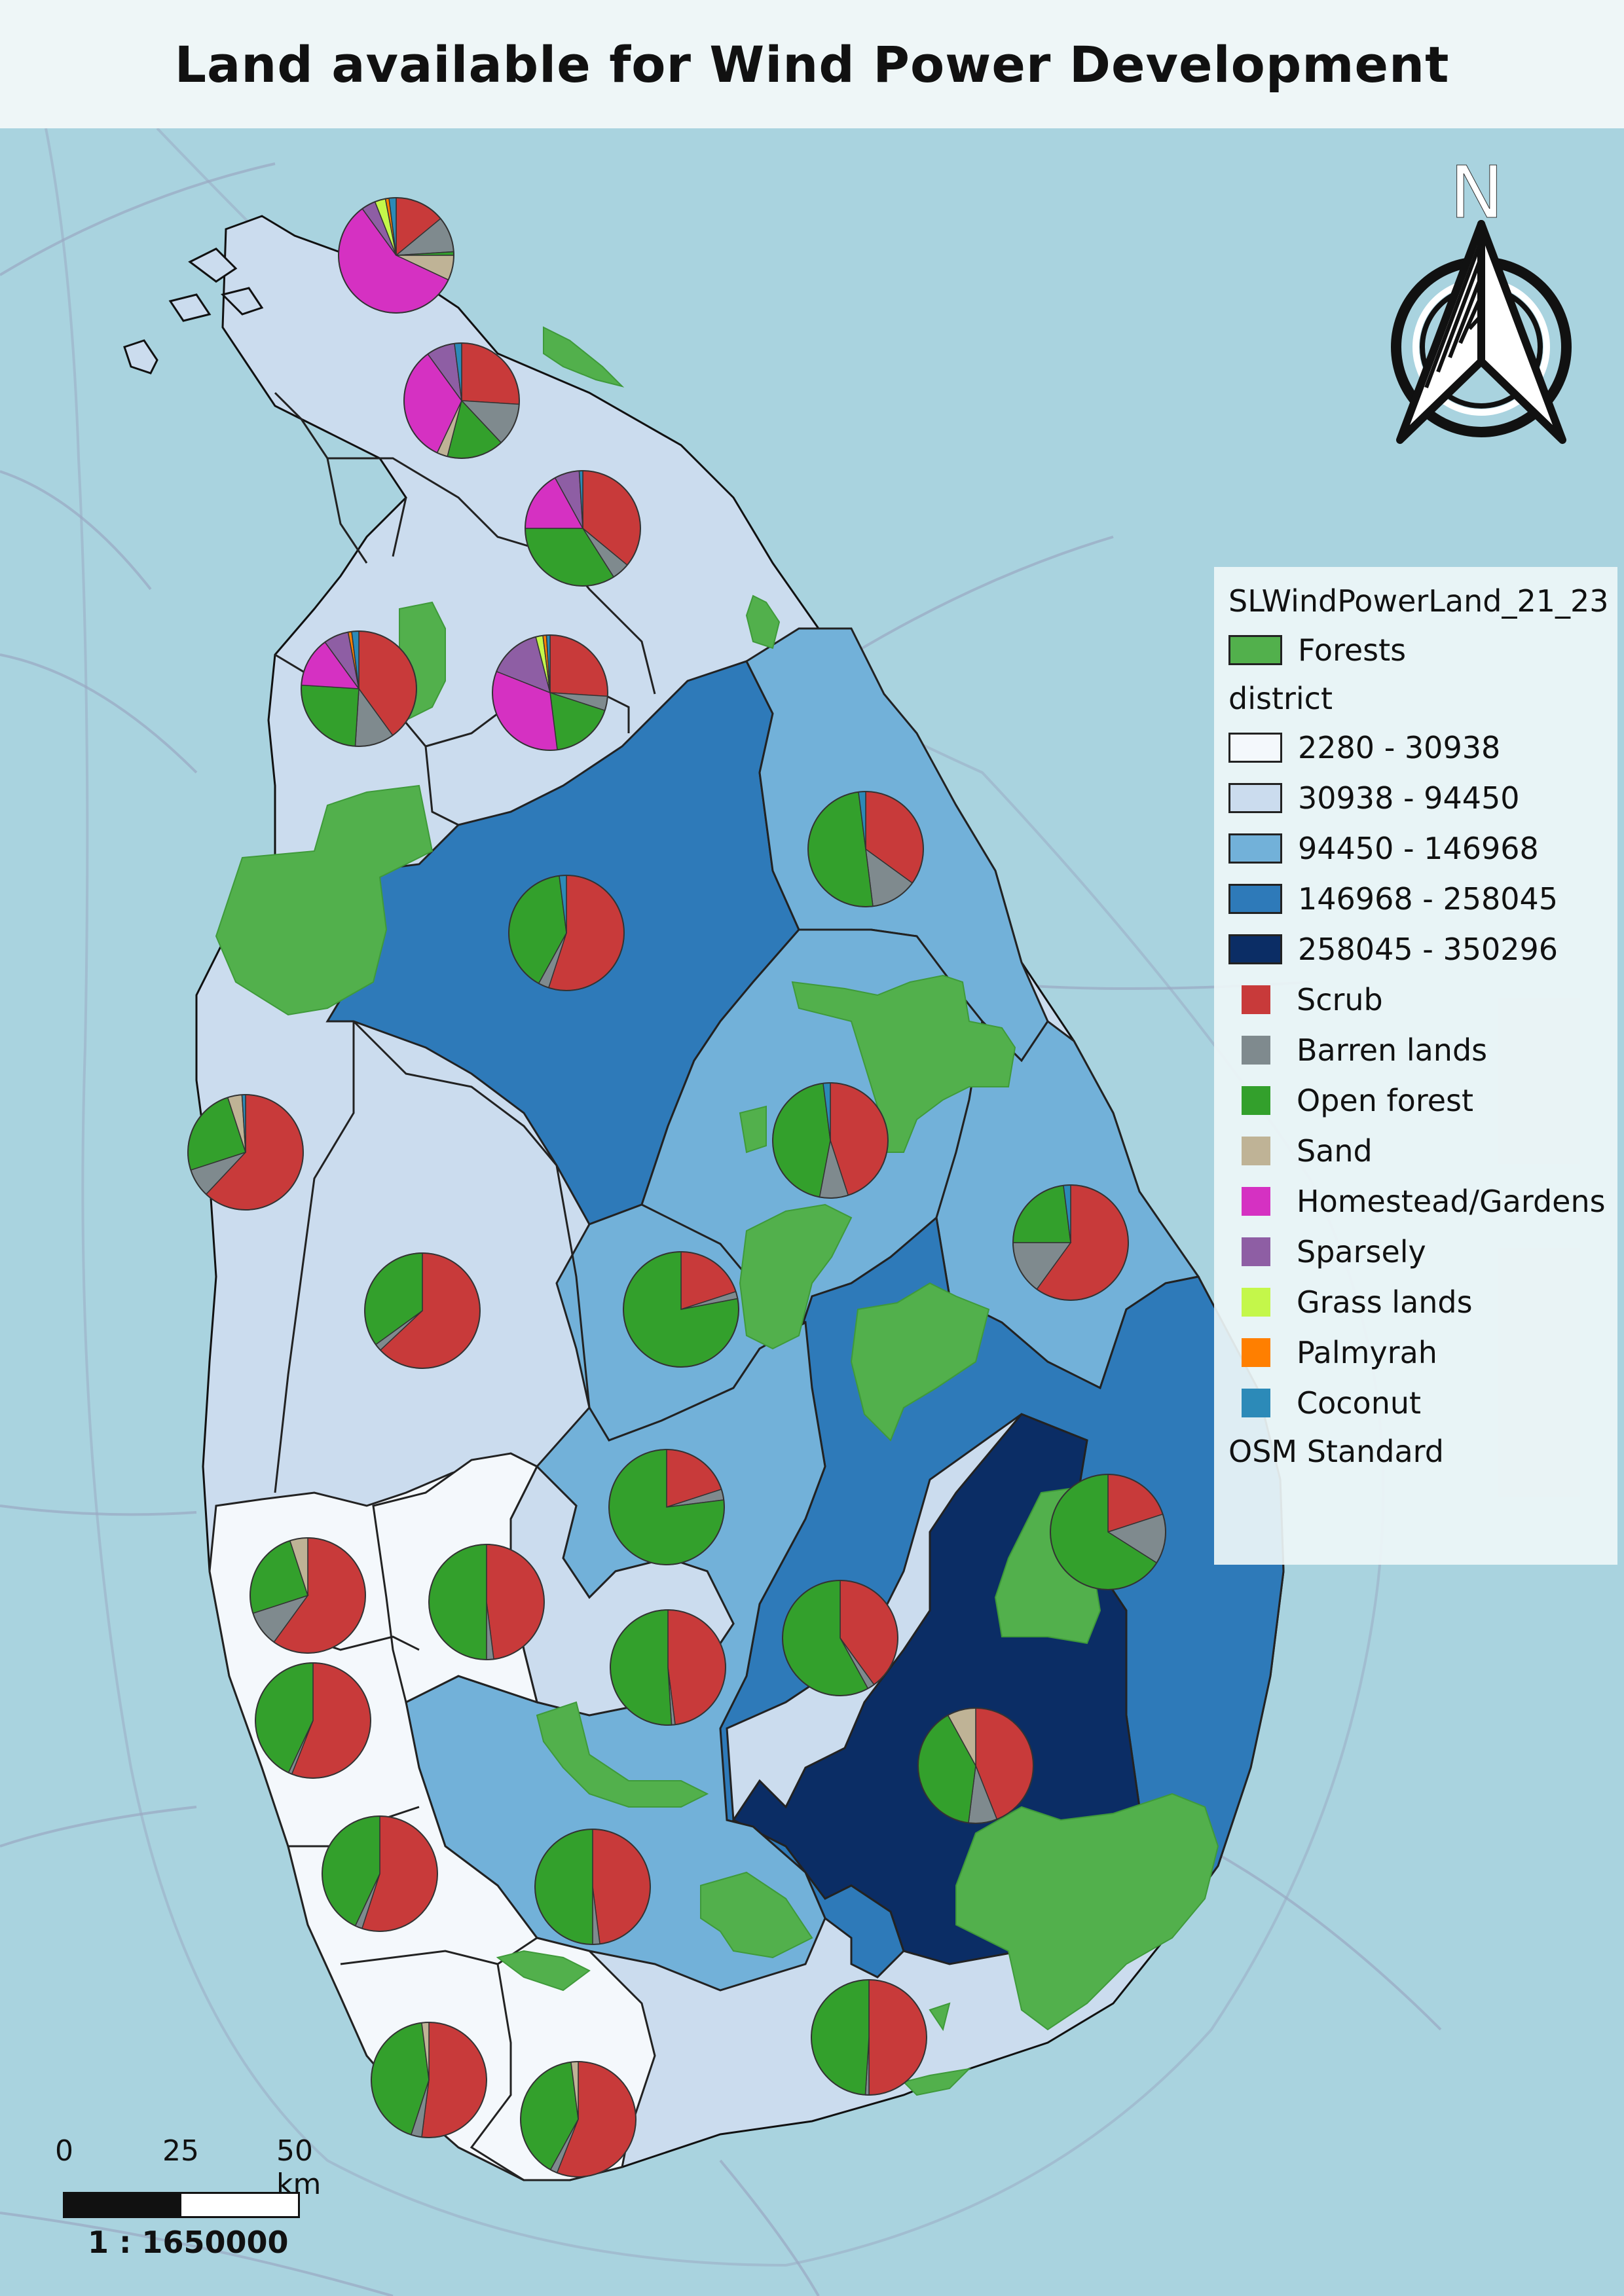 This screenshot has height=2296, width=1624. I want to click on district-class-label: 258045 - 350296, so click(1428, 949).